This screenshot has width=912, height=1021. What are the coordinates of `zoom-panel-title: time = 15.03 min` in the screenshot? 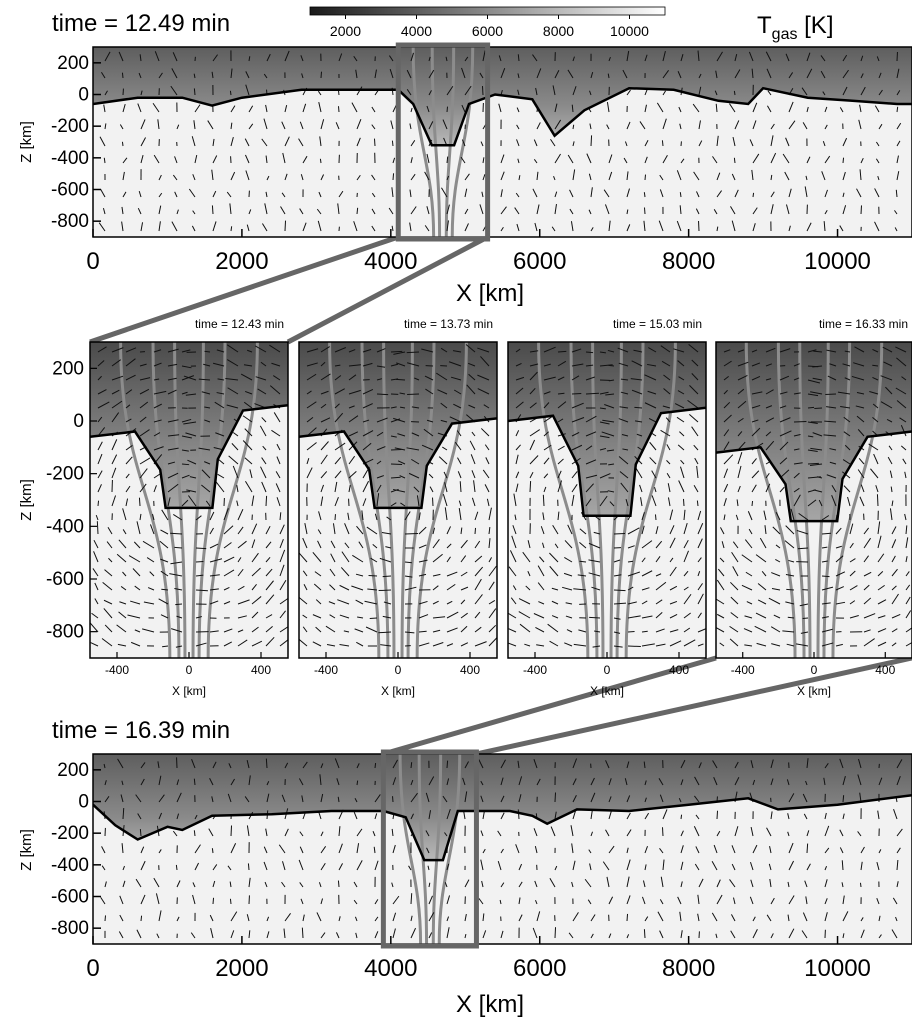 It's located at (657, 324).